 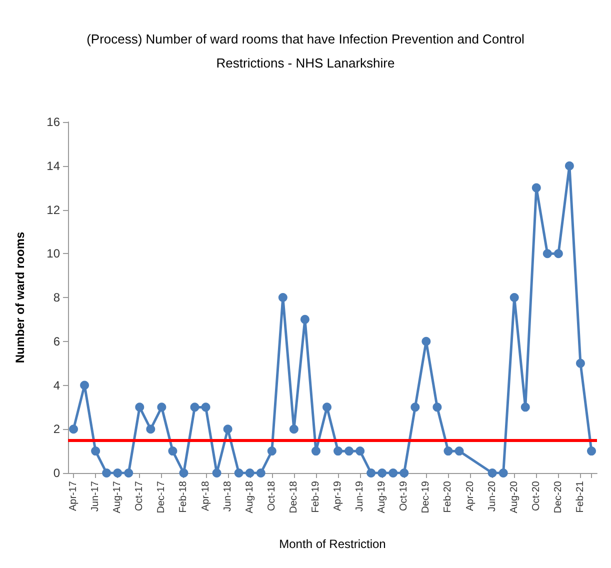 What do you see at coordinates (558, 497) in the screenshot?
I see `x-tick-label: Dec-20` at bounding box center [558, 497].